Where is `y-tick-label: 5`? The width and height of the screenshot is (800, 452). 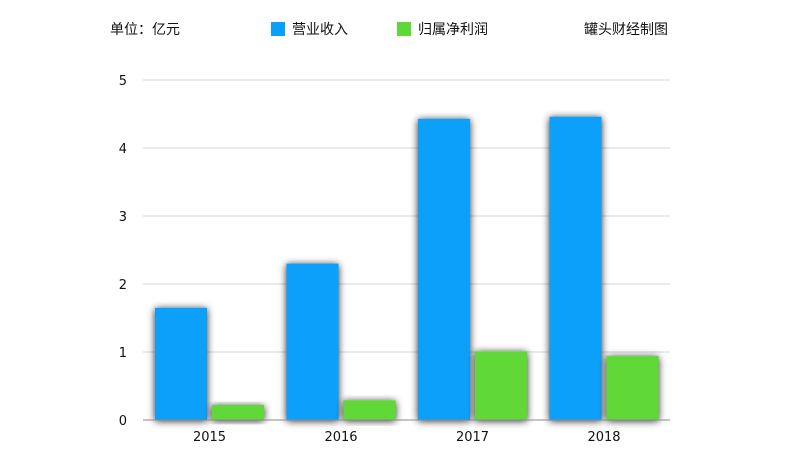 y-tick-label: 5 is located at coordinates (123, 81).